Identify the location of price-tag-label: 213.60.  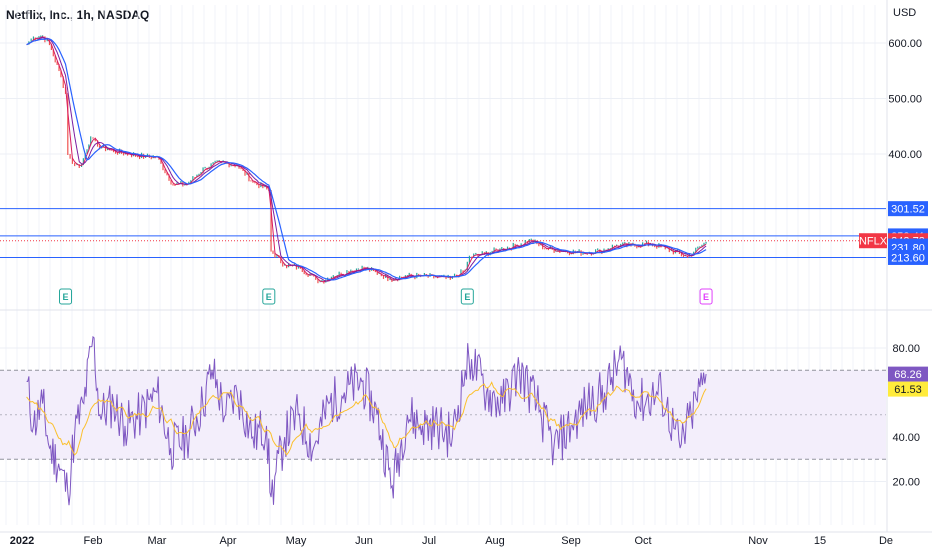
(908, 258).